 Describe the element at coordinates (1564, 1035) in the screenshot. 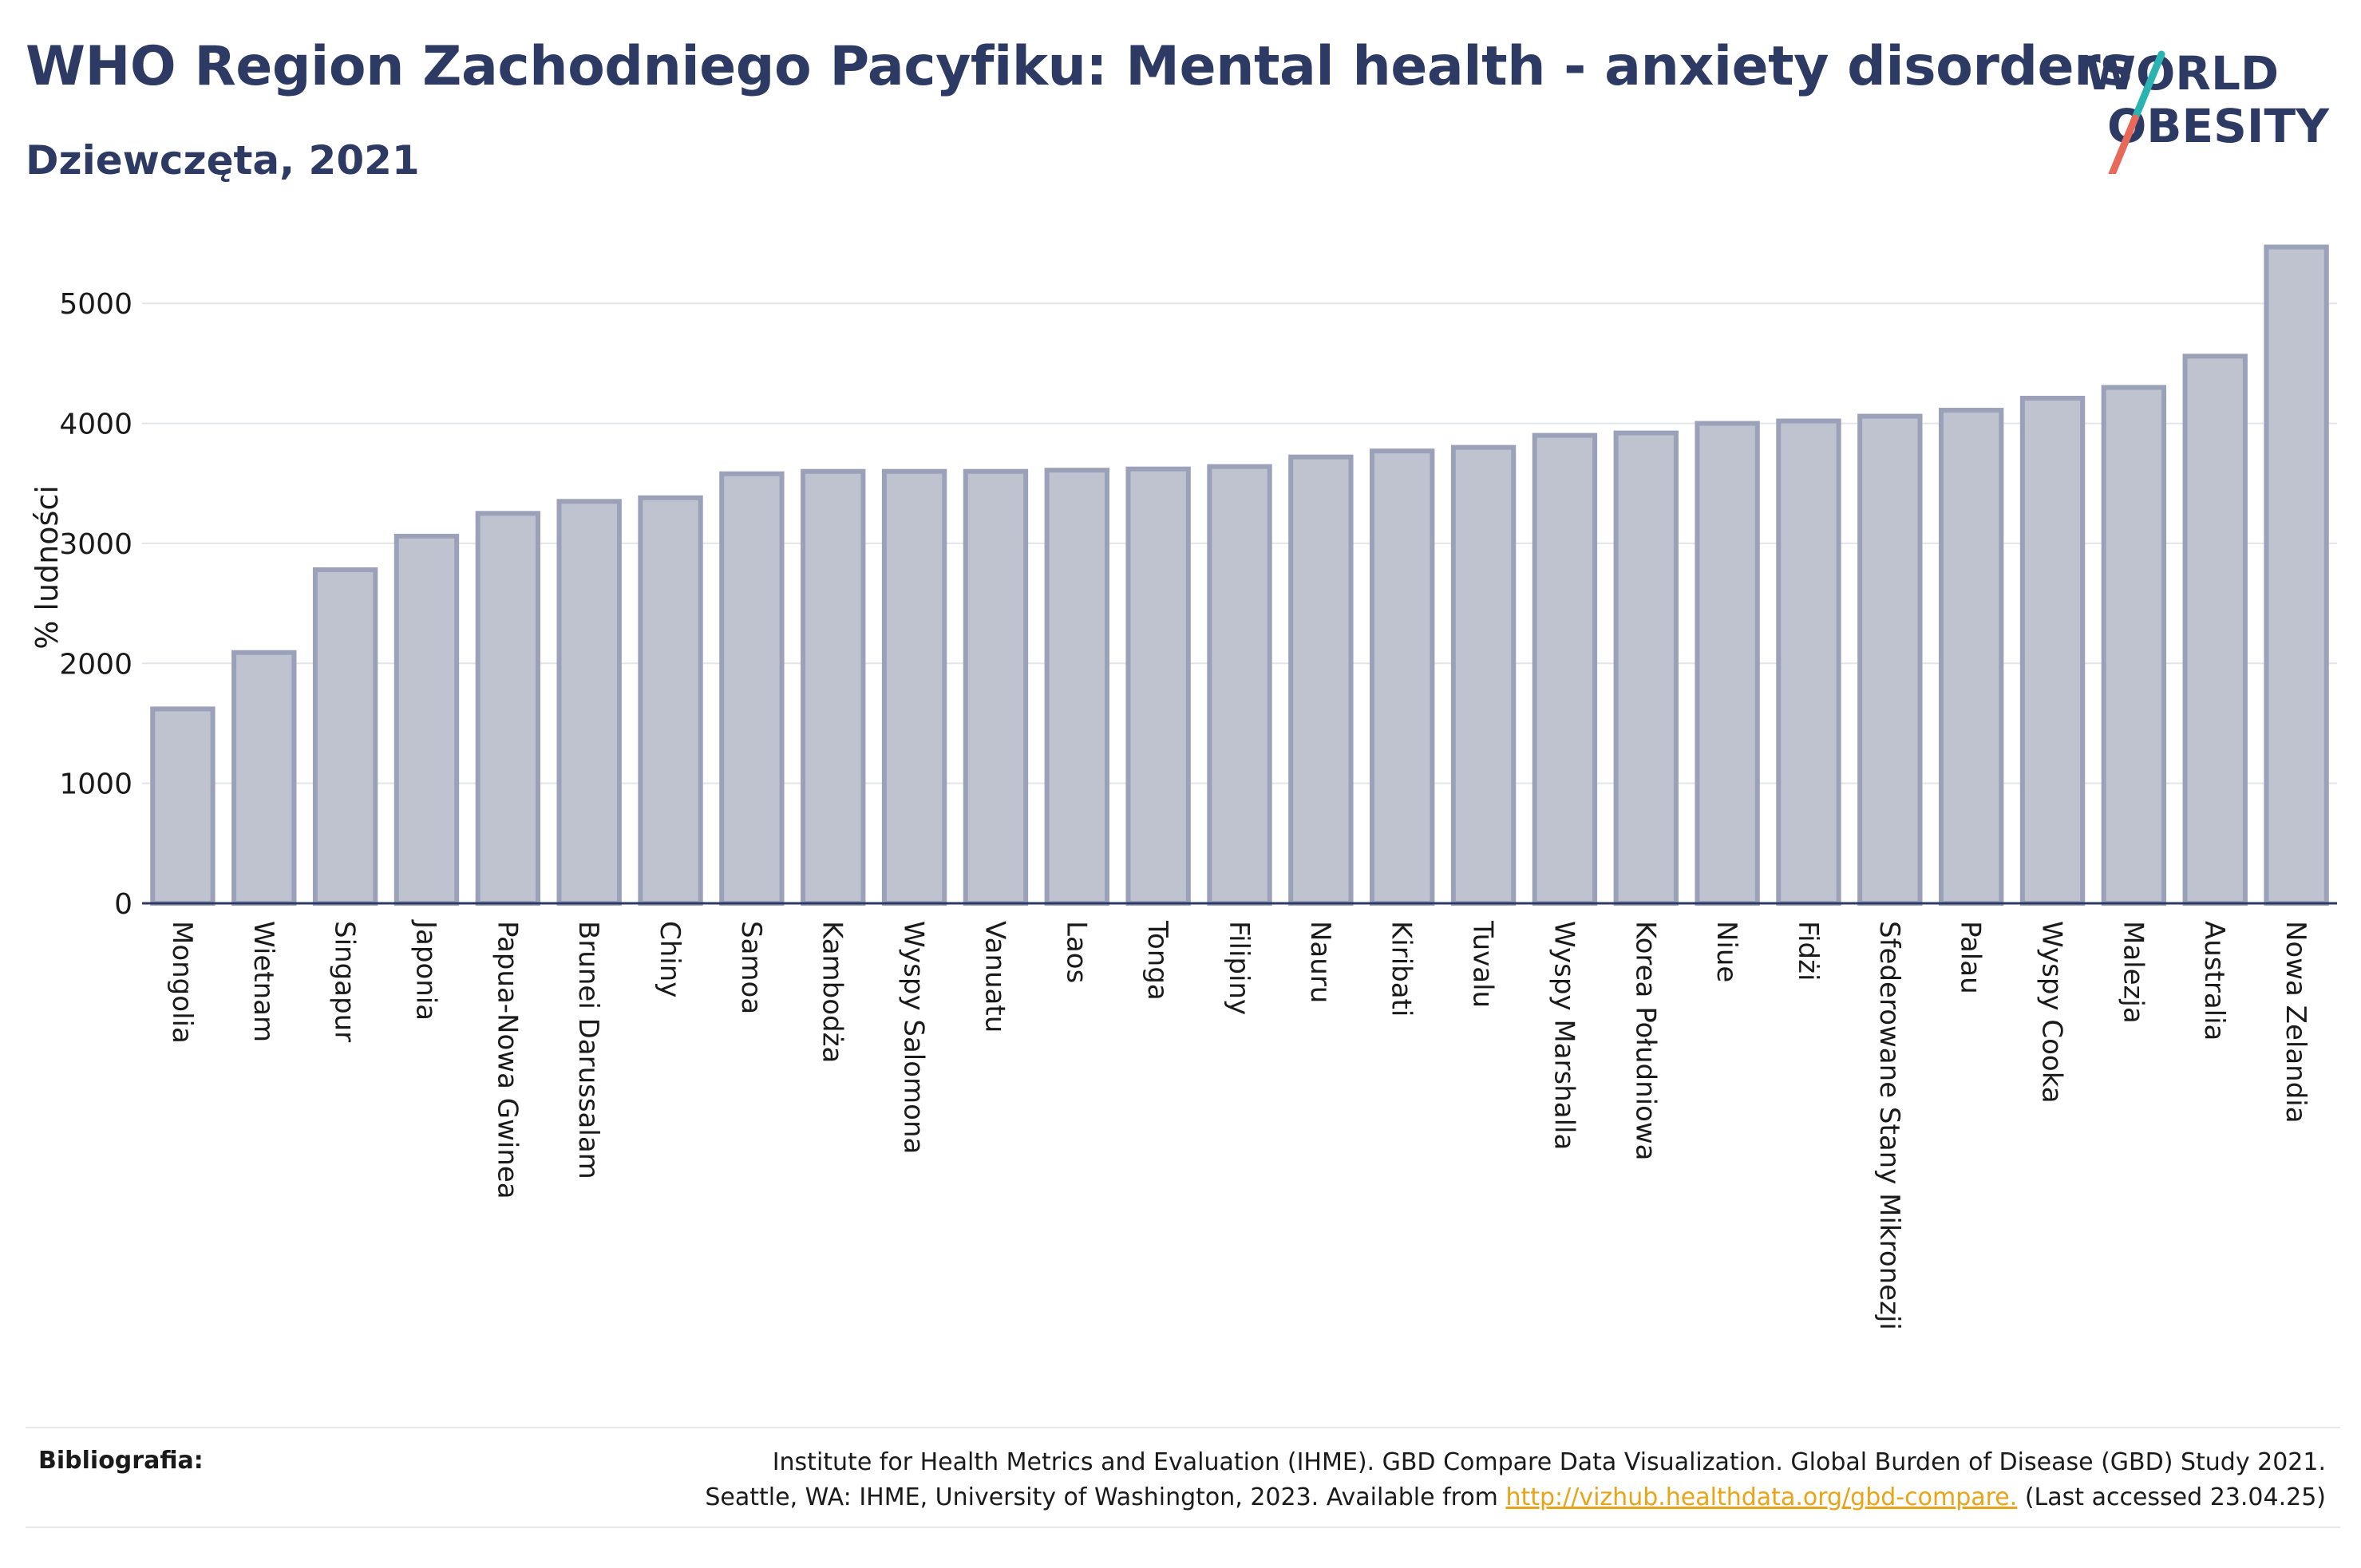

I see `x-tick-label: Wyspy Marshalla` at that location.